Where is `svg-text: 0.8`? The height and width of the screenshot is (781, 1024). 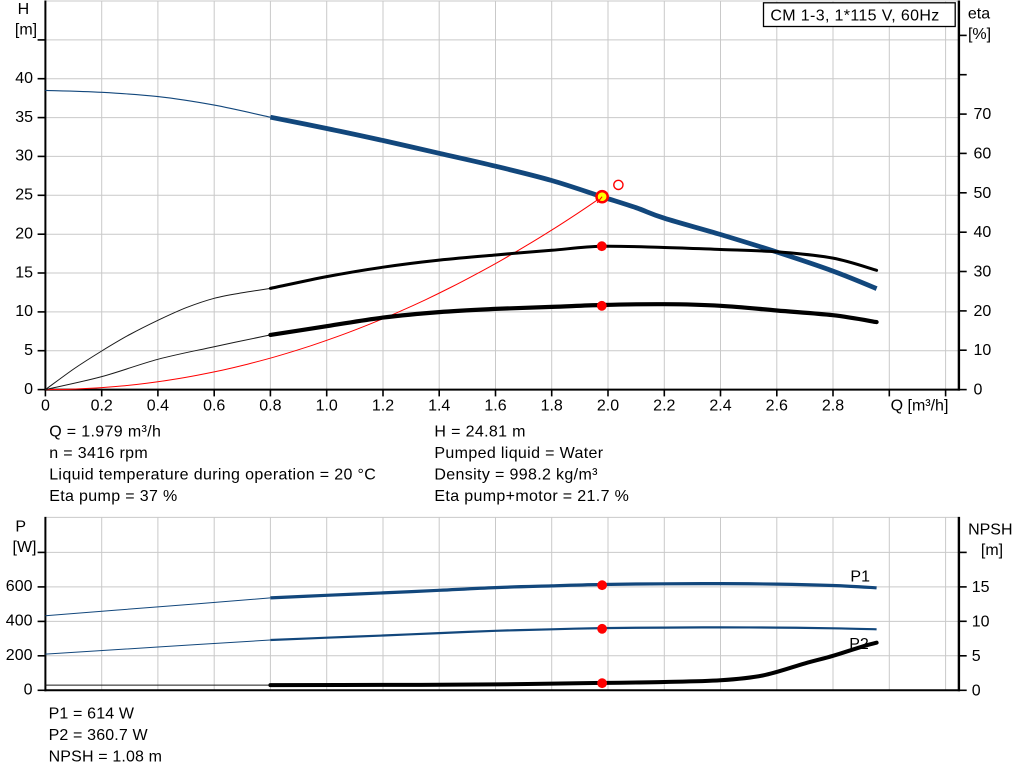 svg-text: 0.8 is located at coordinates (270, 406).